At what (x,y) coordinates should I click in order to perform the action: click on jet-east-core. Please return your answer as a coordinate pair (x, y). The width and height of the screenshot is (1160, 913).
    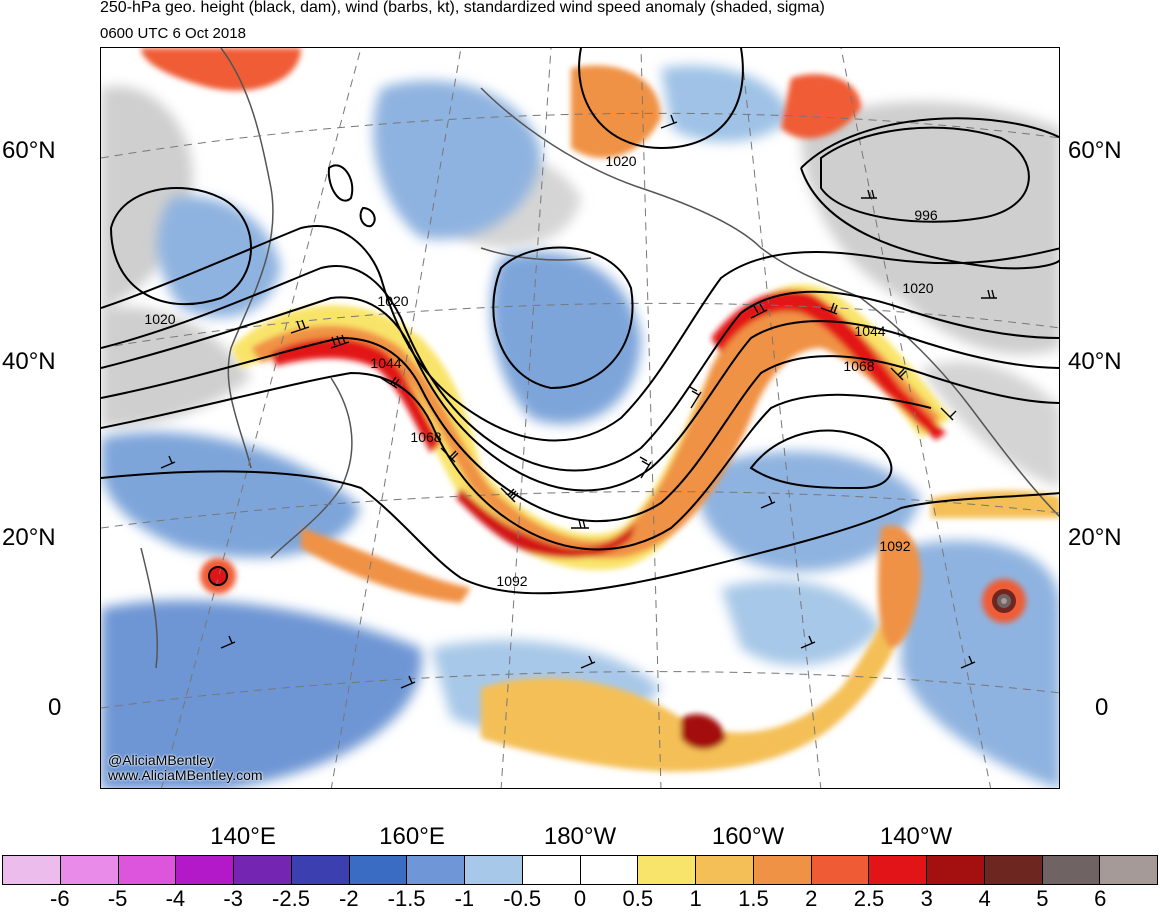
    Looking at the image, I should click on (828, 365).